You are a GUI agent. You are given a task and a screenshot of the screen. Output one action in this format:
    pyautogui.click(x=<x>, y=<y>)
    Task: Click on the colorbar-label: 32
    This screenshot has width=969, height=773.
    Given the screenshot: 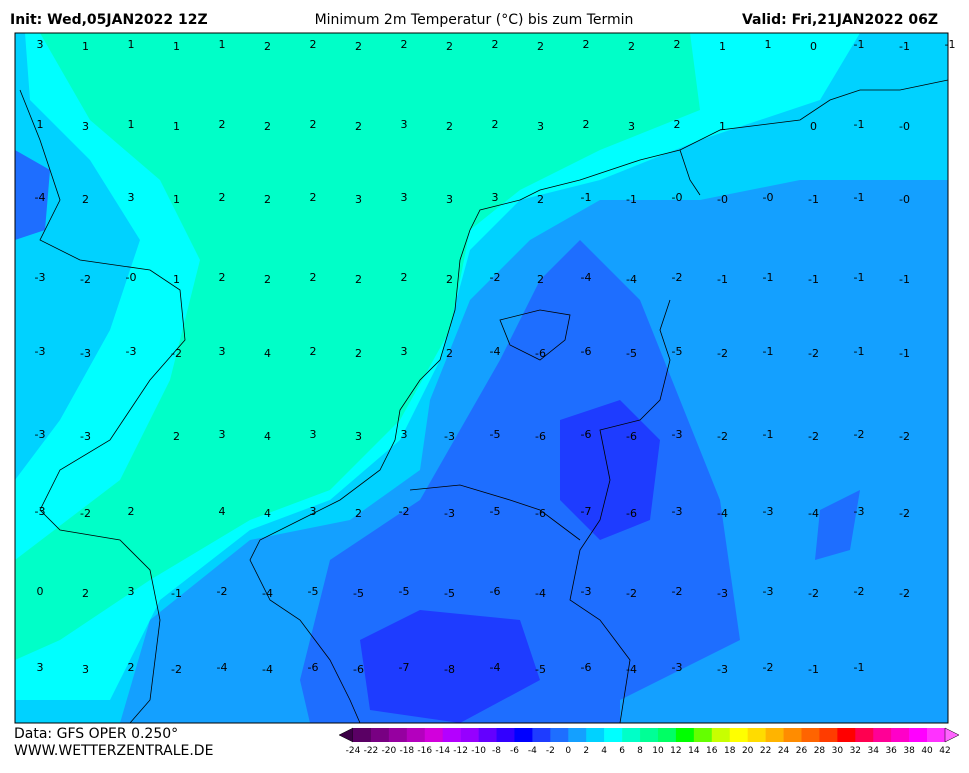 What is the action you would take?
    pyautogui.click(x=855, y=751)
    